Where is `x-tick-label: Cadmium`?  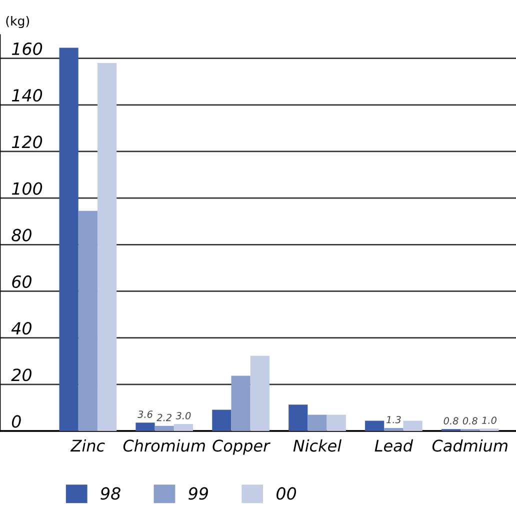 x-tick-label: Cadmium is located at coordinates (470, 445).